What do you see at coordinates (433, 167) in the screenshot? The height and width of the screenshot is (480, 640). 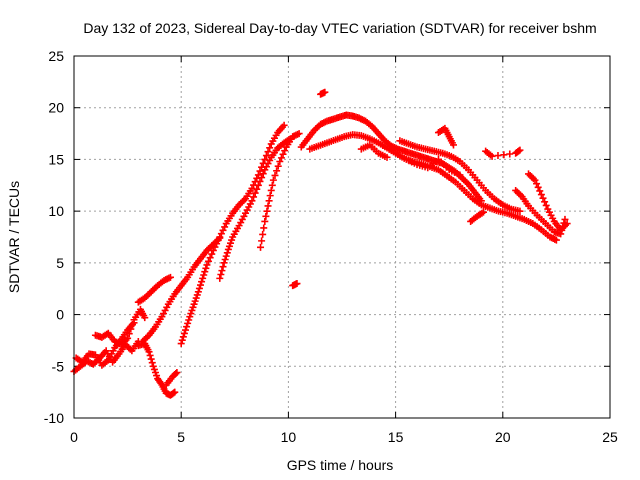 I see `series-s21` at bounding box center [433, 167].